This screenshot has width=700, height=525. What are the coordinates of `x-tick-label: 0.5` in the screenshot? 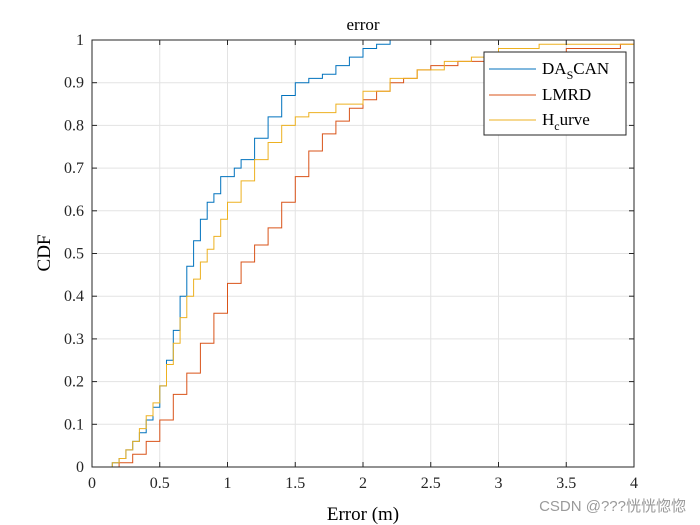 It's located at (160, 483).